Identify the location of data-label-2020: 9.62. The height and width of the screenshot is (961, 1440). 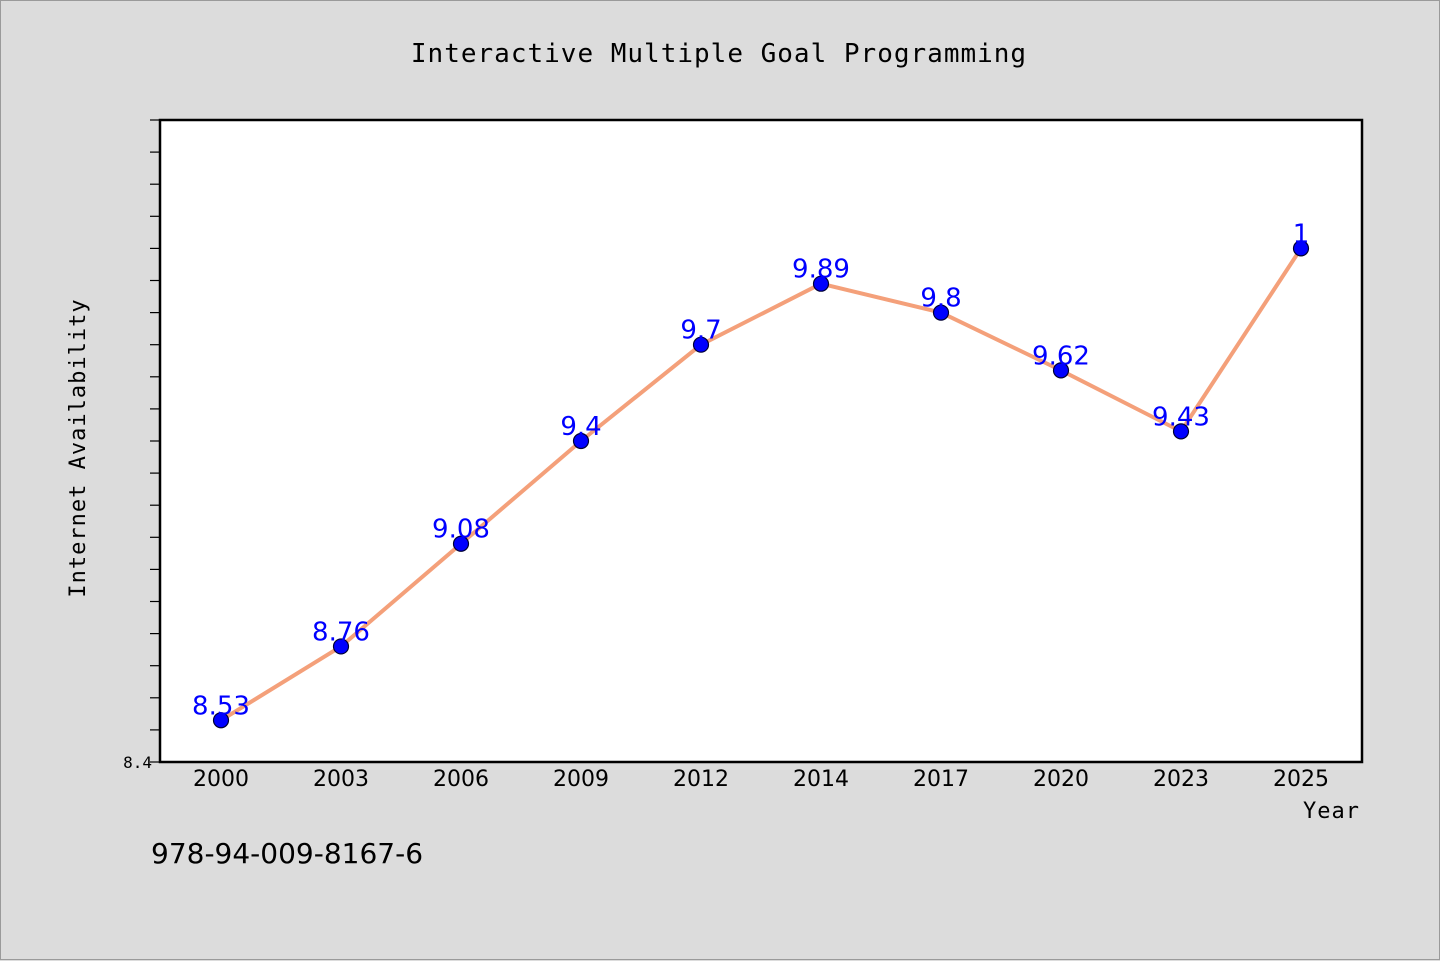
(1061, 356).